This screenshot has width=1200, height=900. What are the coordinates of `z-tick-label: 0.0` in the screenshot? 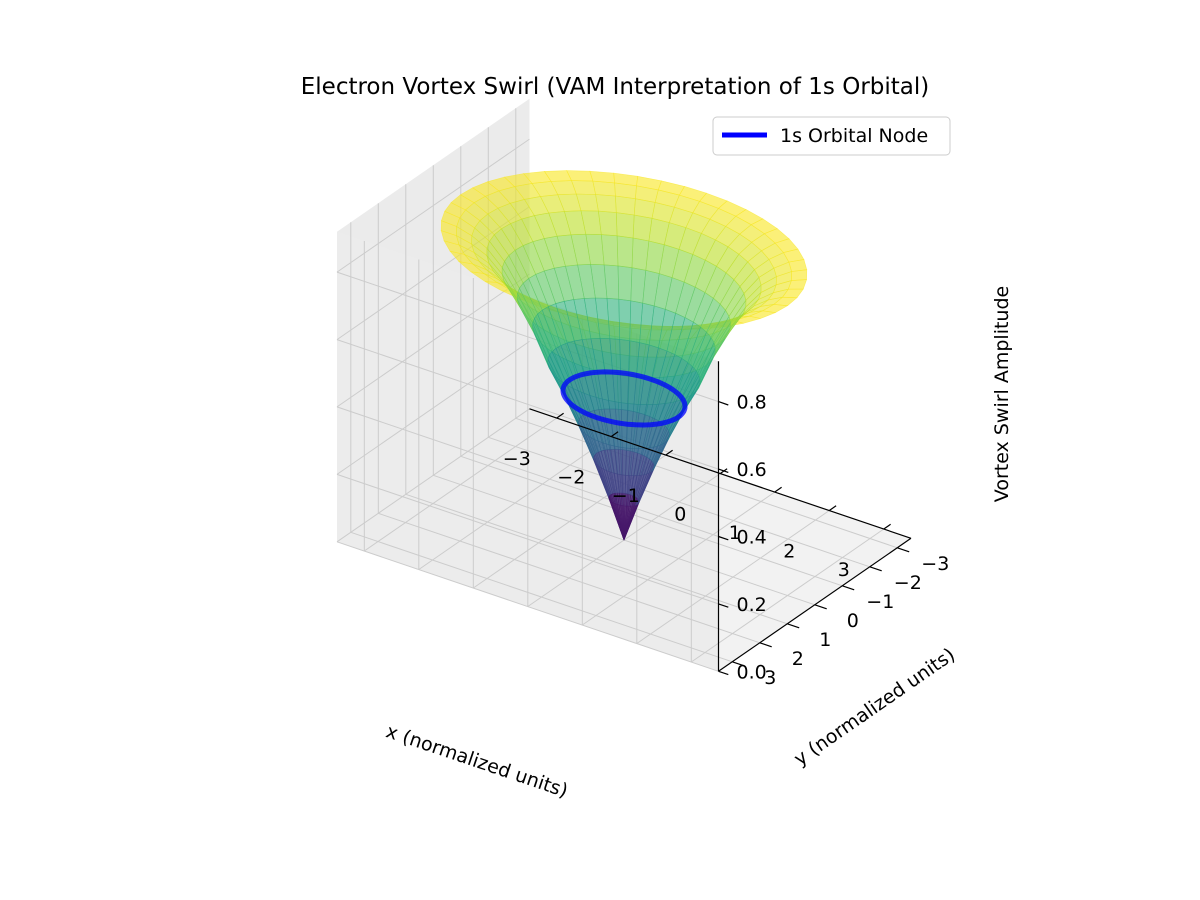 It's located at (752, 672).